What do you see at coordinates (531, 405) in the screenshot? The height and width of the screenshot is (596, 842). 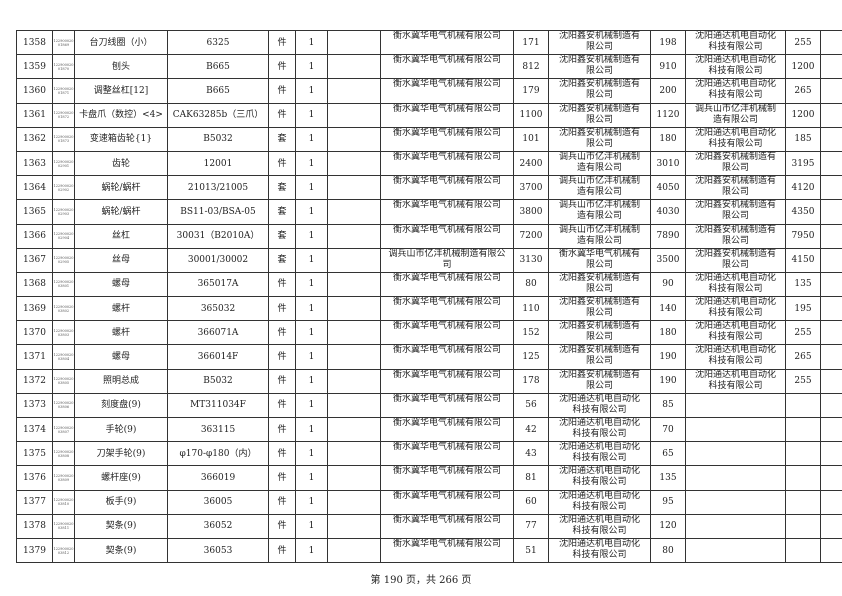 I see `price-1: 56` at bounding box center [531, 405].